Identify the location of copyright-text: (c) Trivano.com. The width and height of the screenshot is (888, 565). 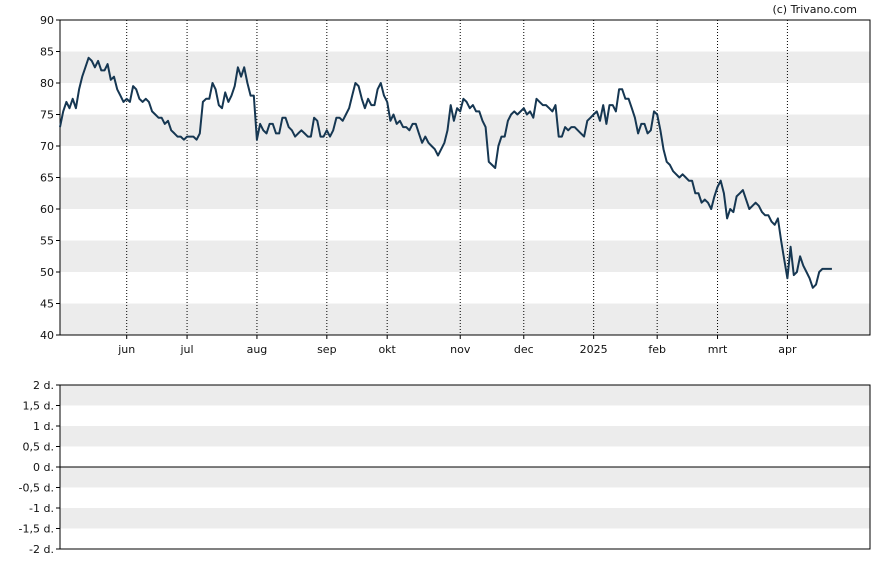
(814, 9).